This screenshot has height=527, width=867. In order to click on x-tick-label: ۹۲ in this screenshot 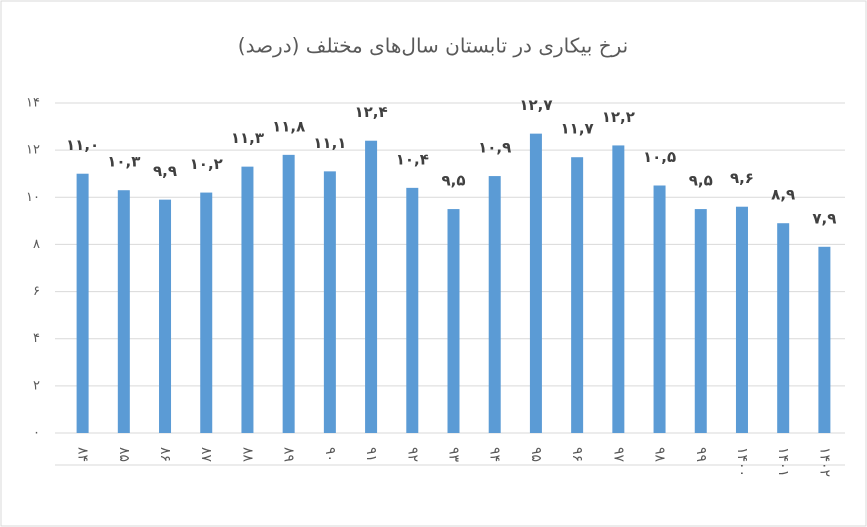, I will do `click(412, 454)`.